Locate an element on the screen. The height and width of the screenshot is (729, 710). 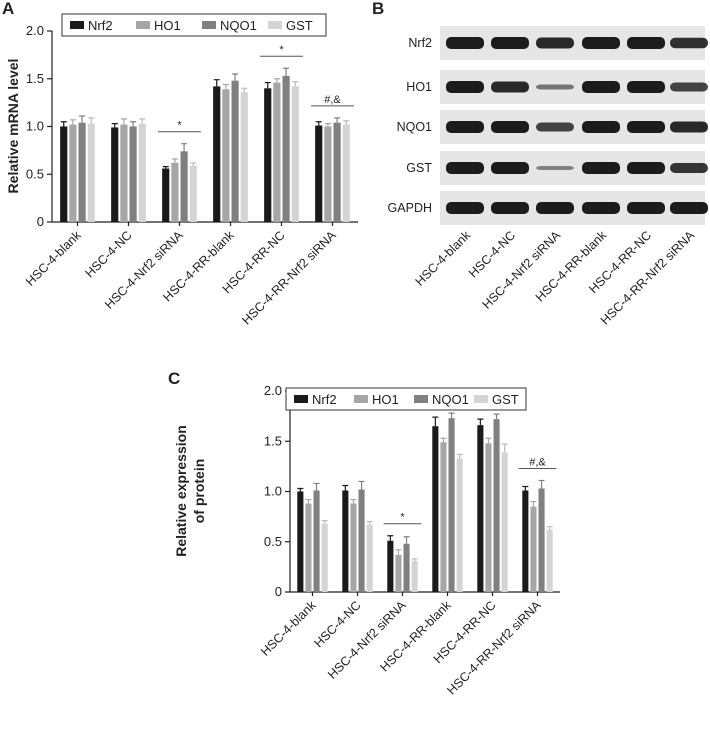
blot-row-label: GST is located at coordinates (419, 168).